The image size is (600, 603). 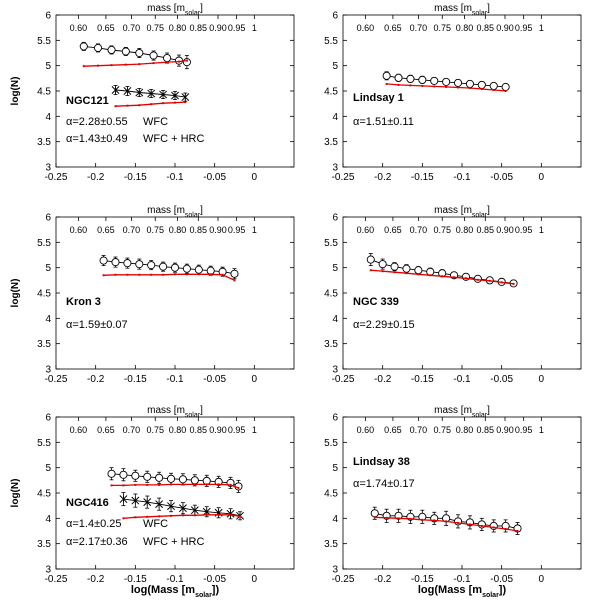 I want to click on cluster-name: Kron 3, so click(x=83, y=302).